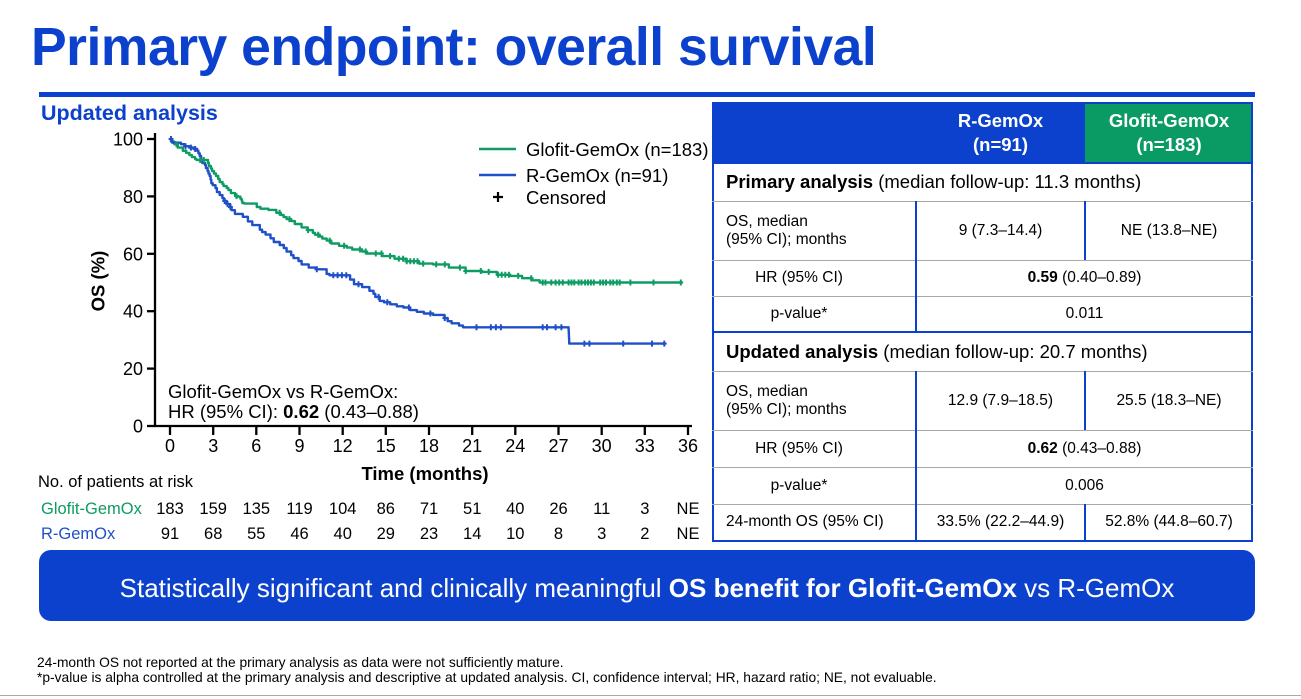 Image resolution: width=1301 pixels, height=699 pixels. Describe the element at coordinates (343, 509) in the screenshot. I see `svg-text: 104` at that location.